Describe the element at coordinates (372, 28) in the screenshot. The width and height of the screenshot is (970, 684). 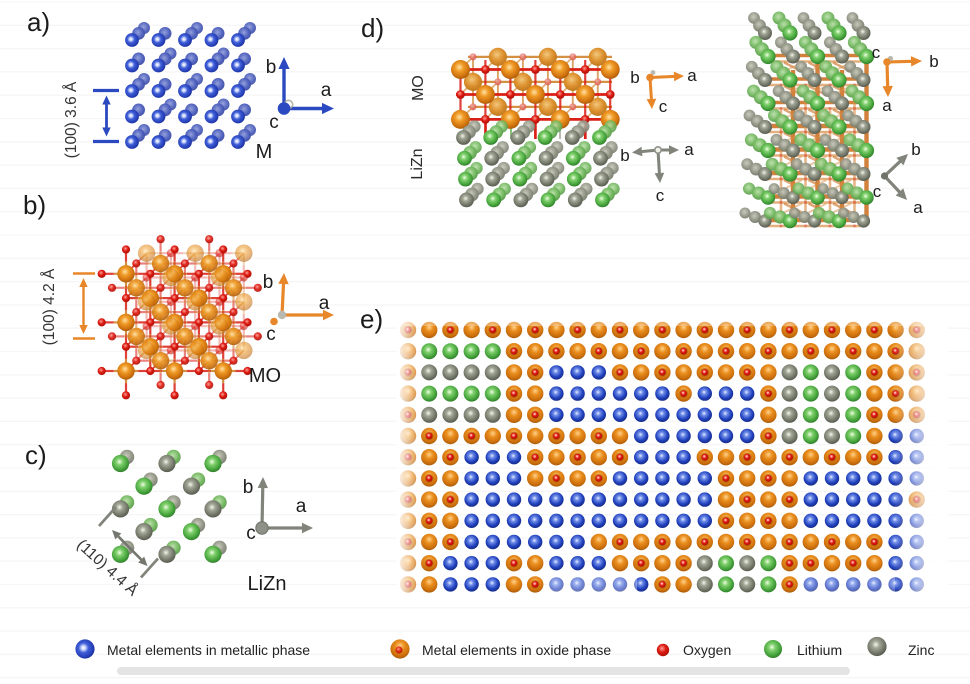
I see `svg-text: d)` at that location.